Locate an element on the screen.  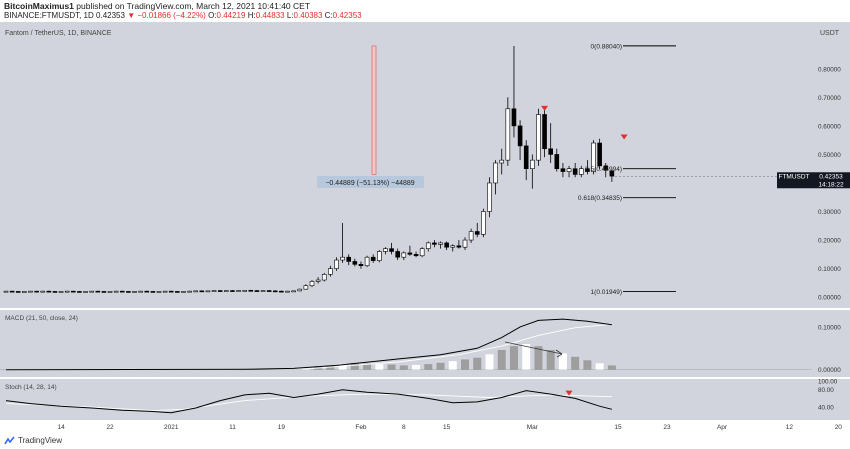
stoch-tick-label: 80.00 is located at coordinates (826, 390).